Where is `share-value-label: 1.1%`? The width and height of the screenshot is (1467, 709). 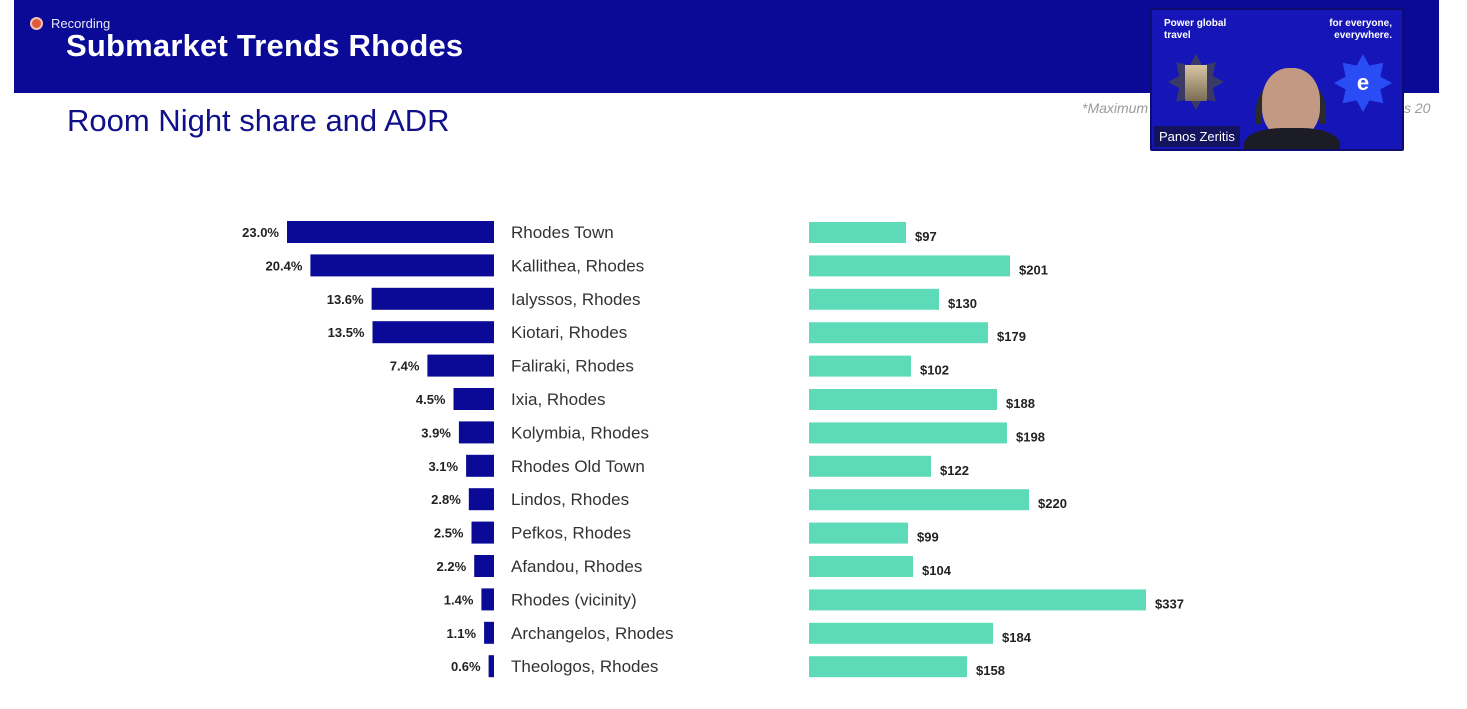 share-value-label: 1.1% is located at coordinates (461, 633).